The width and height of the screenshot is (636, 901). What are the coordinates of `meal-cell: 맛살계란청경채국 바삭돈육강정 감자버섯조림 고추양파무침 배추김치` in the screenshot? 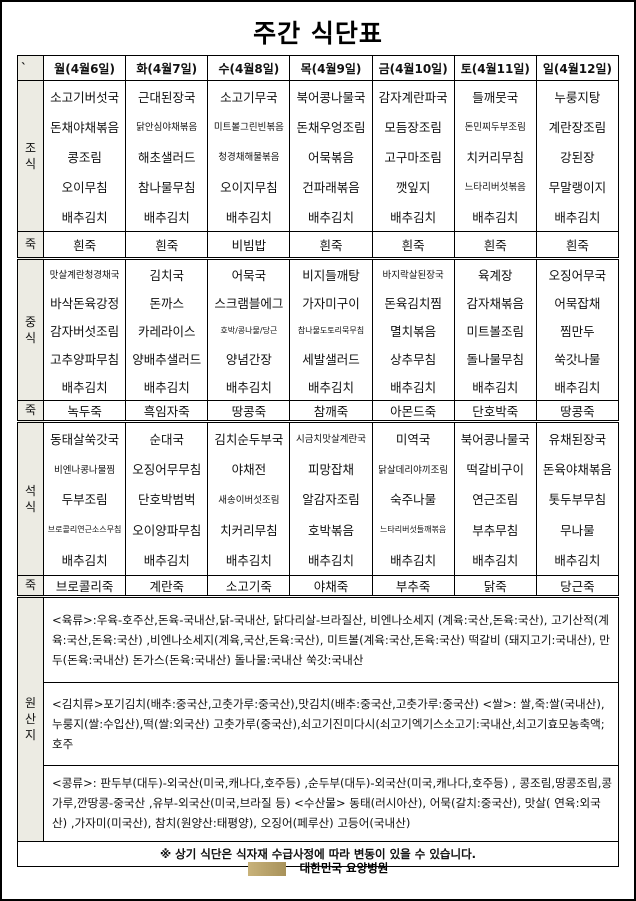 It's located at (84, 329).